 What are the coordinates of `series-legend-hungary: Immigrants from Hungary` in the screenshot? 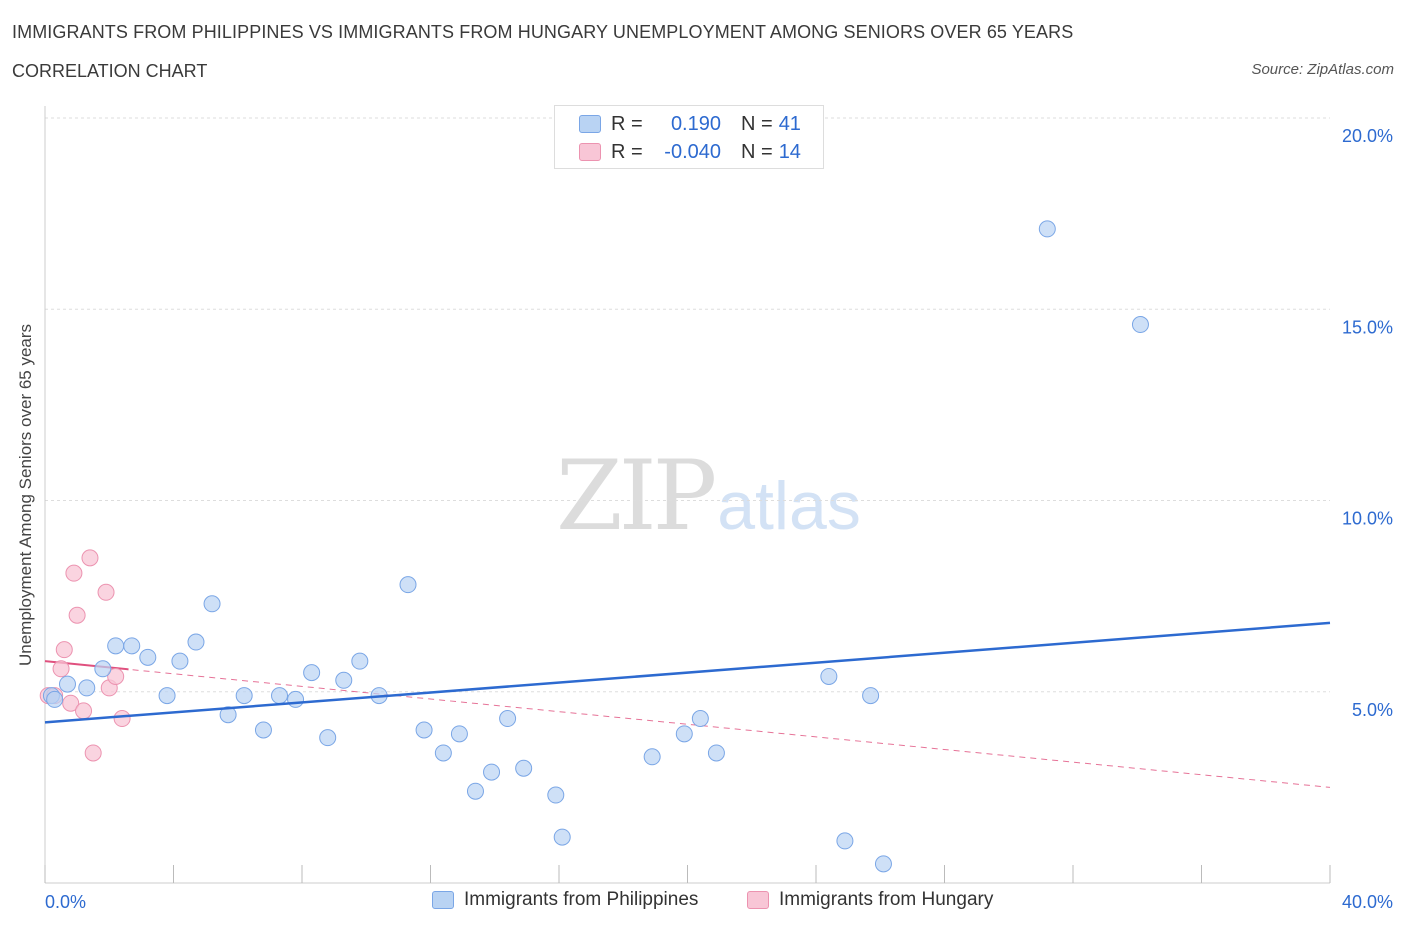 It's located at (870, 900).